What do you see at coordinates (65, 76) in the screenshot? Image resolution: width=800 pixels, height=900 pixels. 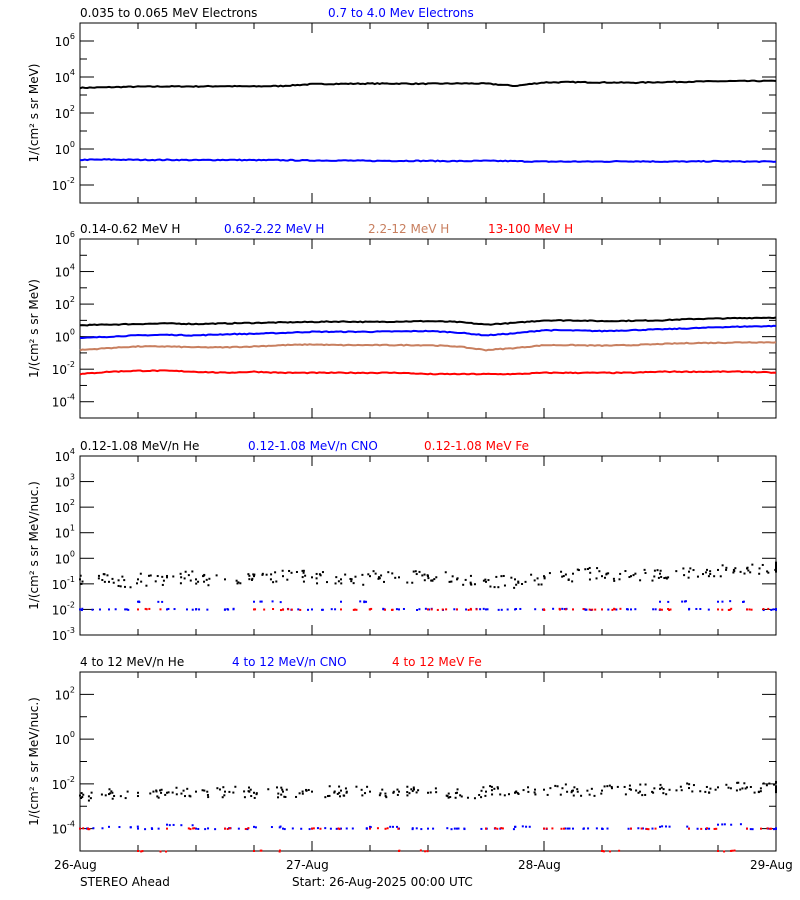 I see `y-tick-label: 10⁴` at bounding box center [65, 76].